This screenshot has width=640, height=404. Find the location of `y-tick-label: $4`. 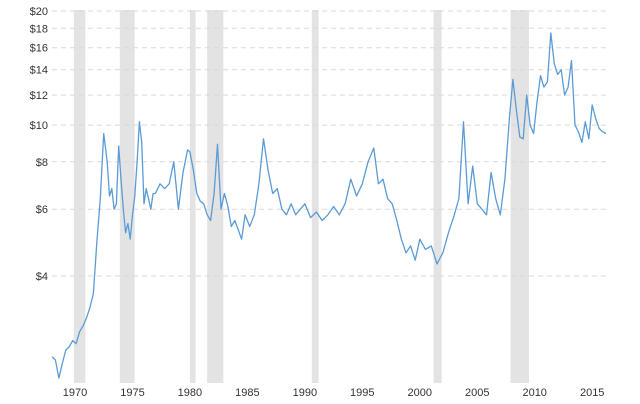

y-tick-label: $4 is located at coordinates (42, 277).